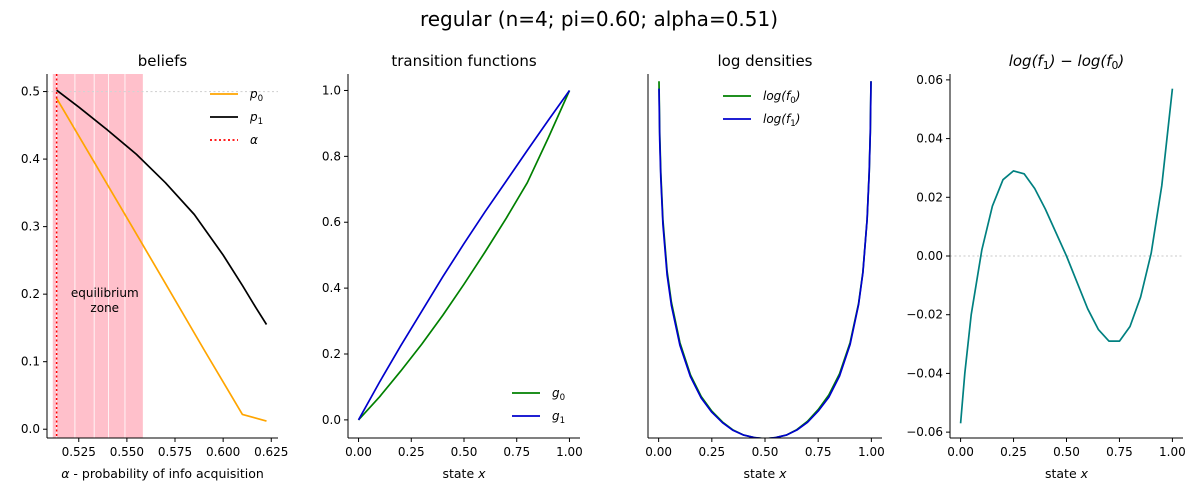 The width and height of the screenshot is (1200, 500). I want to click on chart-title: log(f1) − log(f0), so click(1067, 62).